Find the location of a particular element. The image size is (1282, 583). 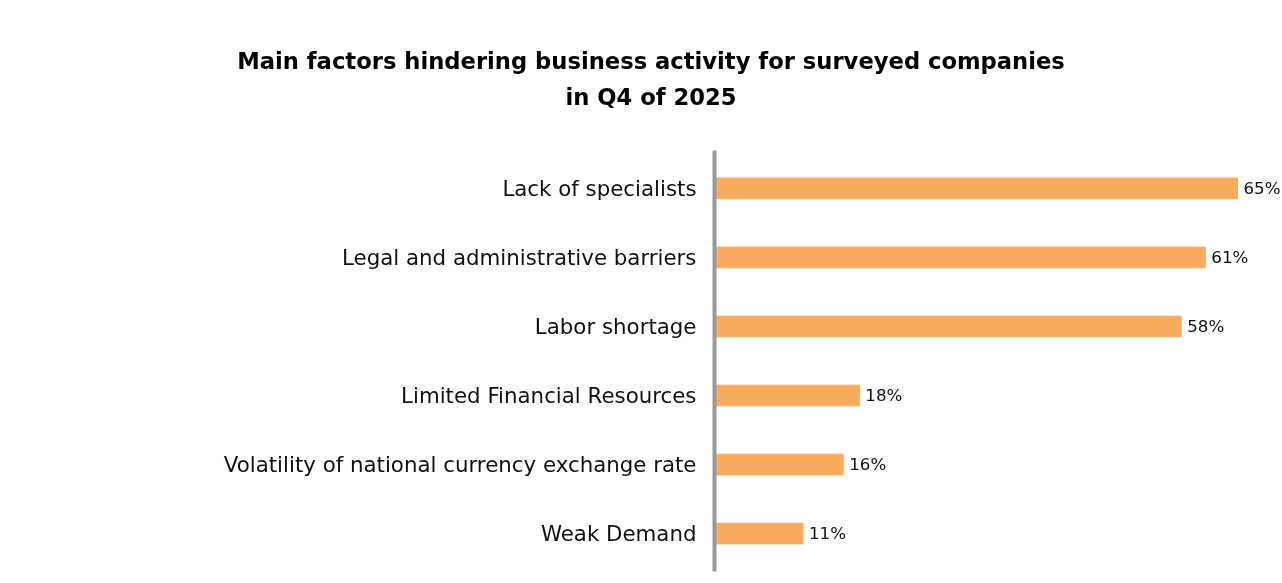

data-label: 11% is located at coordinates (828, 534).